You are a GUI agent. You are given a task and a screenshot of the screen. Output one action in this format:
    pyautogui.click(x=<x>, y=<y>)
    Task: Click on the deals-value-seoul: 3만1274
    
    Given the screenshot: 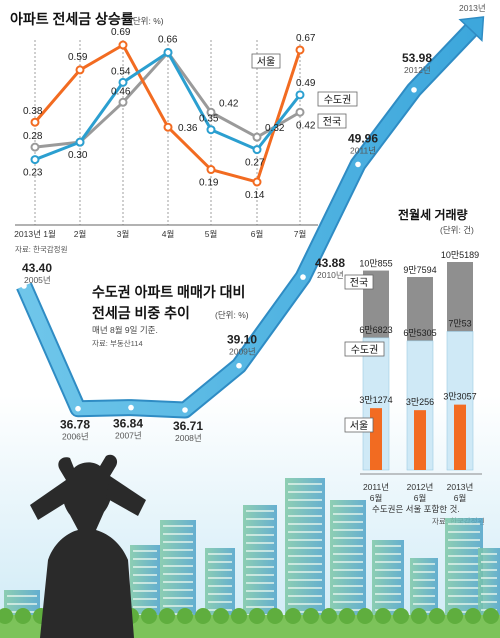 What is the action you would take?
    pyautogui.click(x=375, y=400)
    